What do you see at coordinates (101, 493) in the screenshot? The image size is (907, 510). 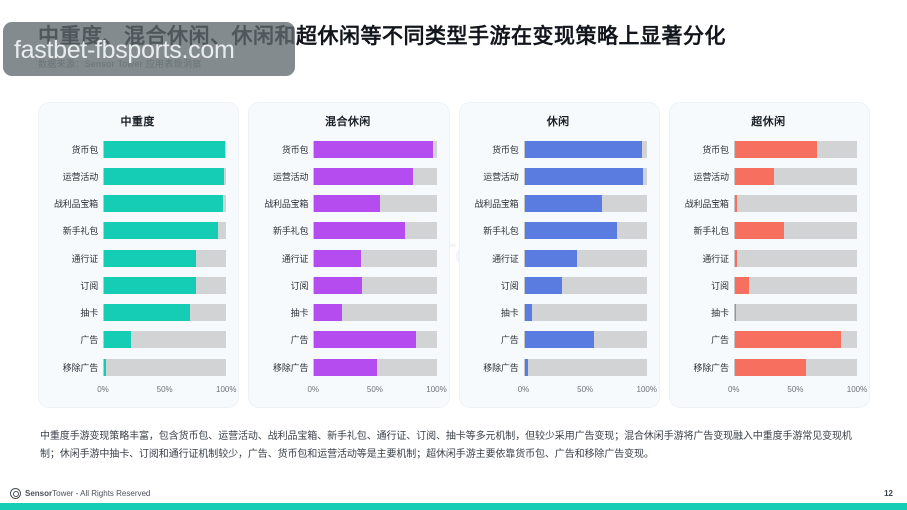 I see `footer-brand-rest: Tower - All Rights Reserved` at bounding box center [101, 493].